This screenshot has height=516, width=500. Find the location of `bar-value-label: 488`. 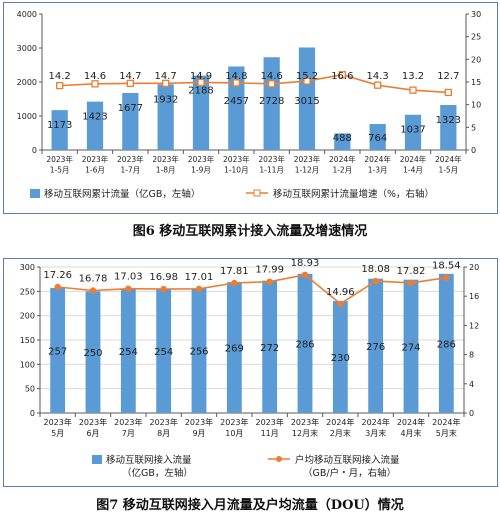

bar-value-label: 488 is located at coordinates (342, 138).